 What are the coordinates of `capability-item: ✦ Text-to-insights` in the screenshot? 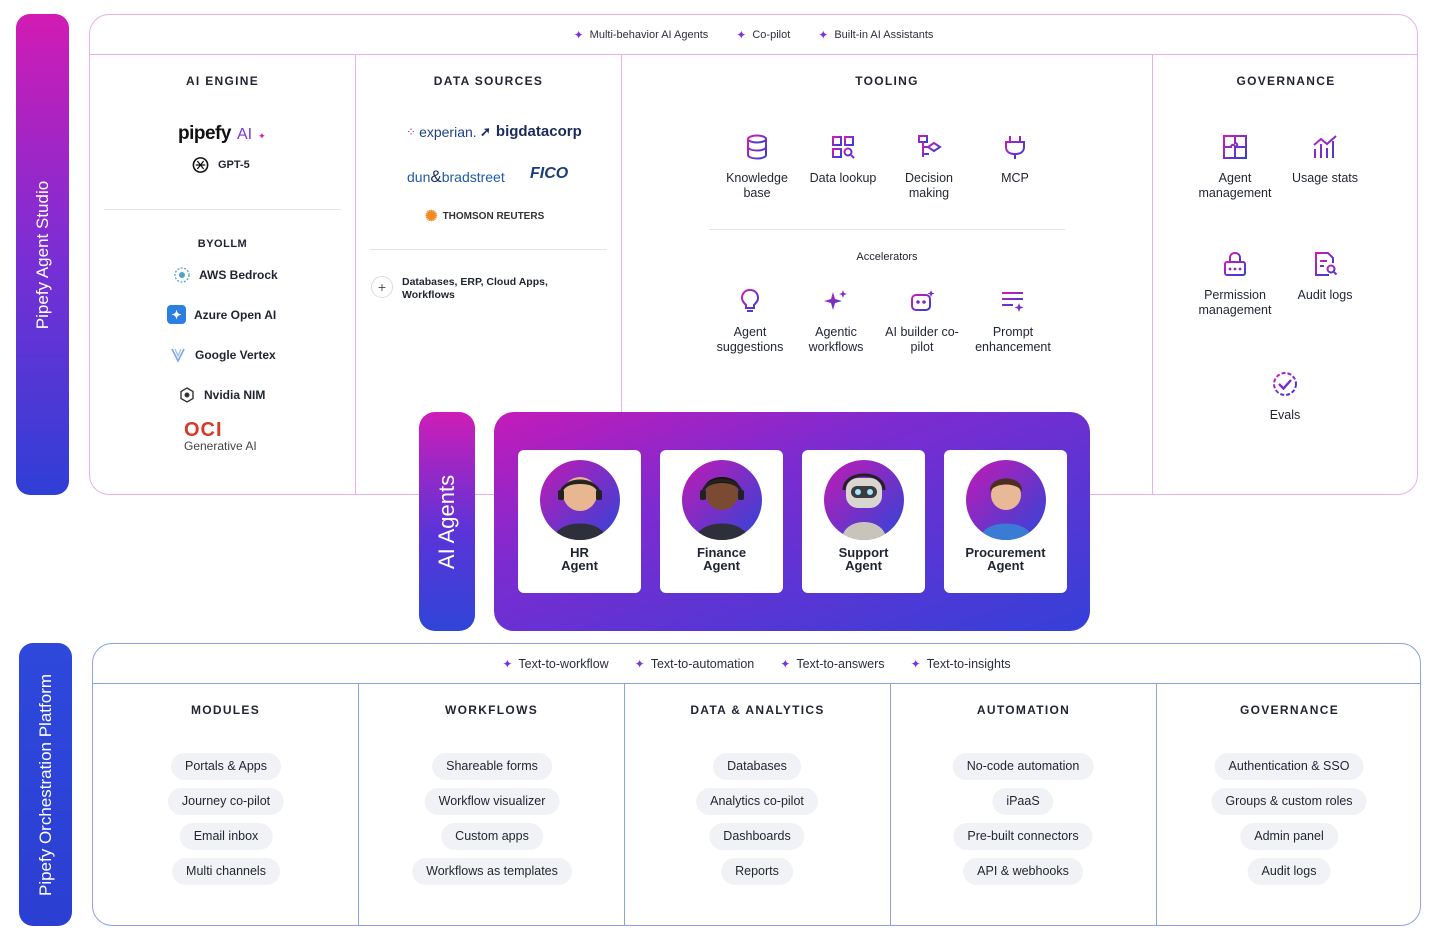 It's located at (960, 663).